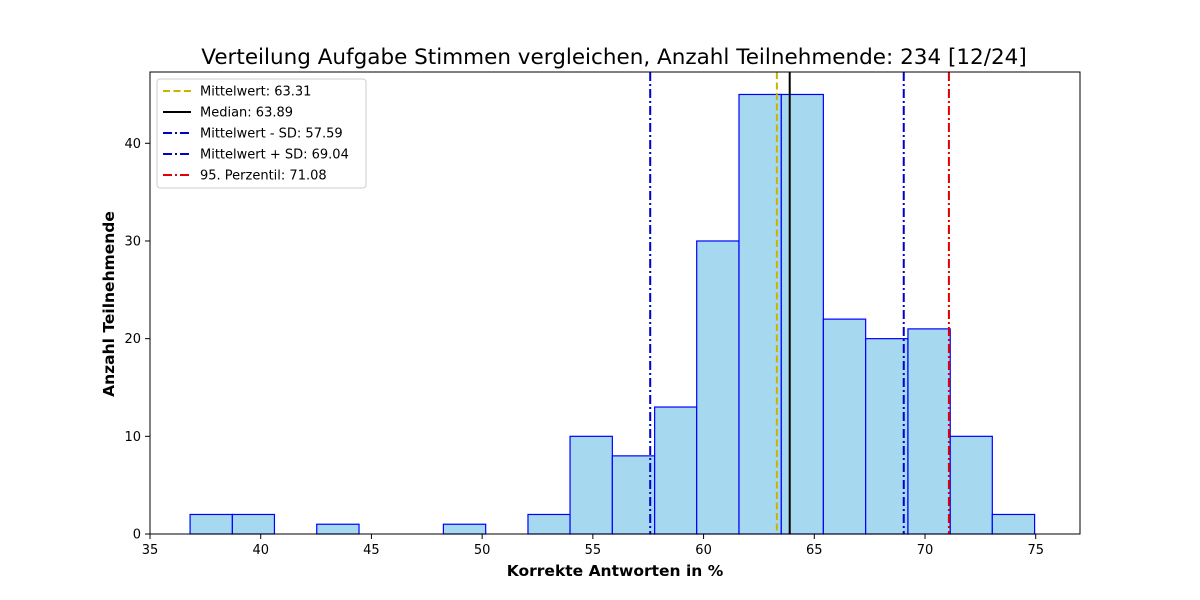 The height and width of the screenshot is (600, 1200). Describe the element at coordinates (132, 437) in the screenshot. I see `y-tick-label: 10` at that location.